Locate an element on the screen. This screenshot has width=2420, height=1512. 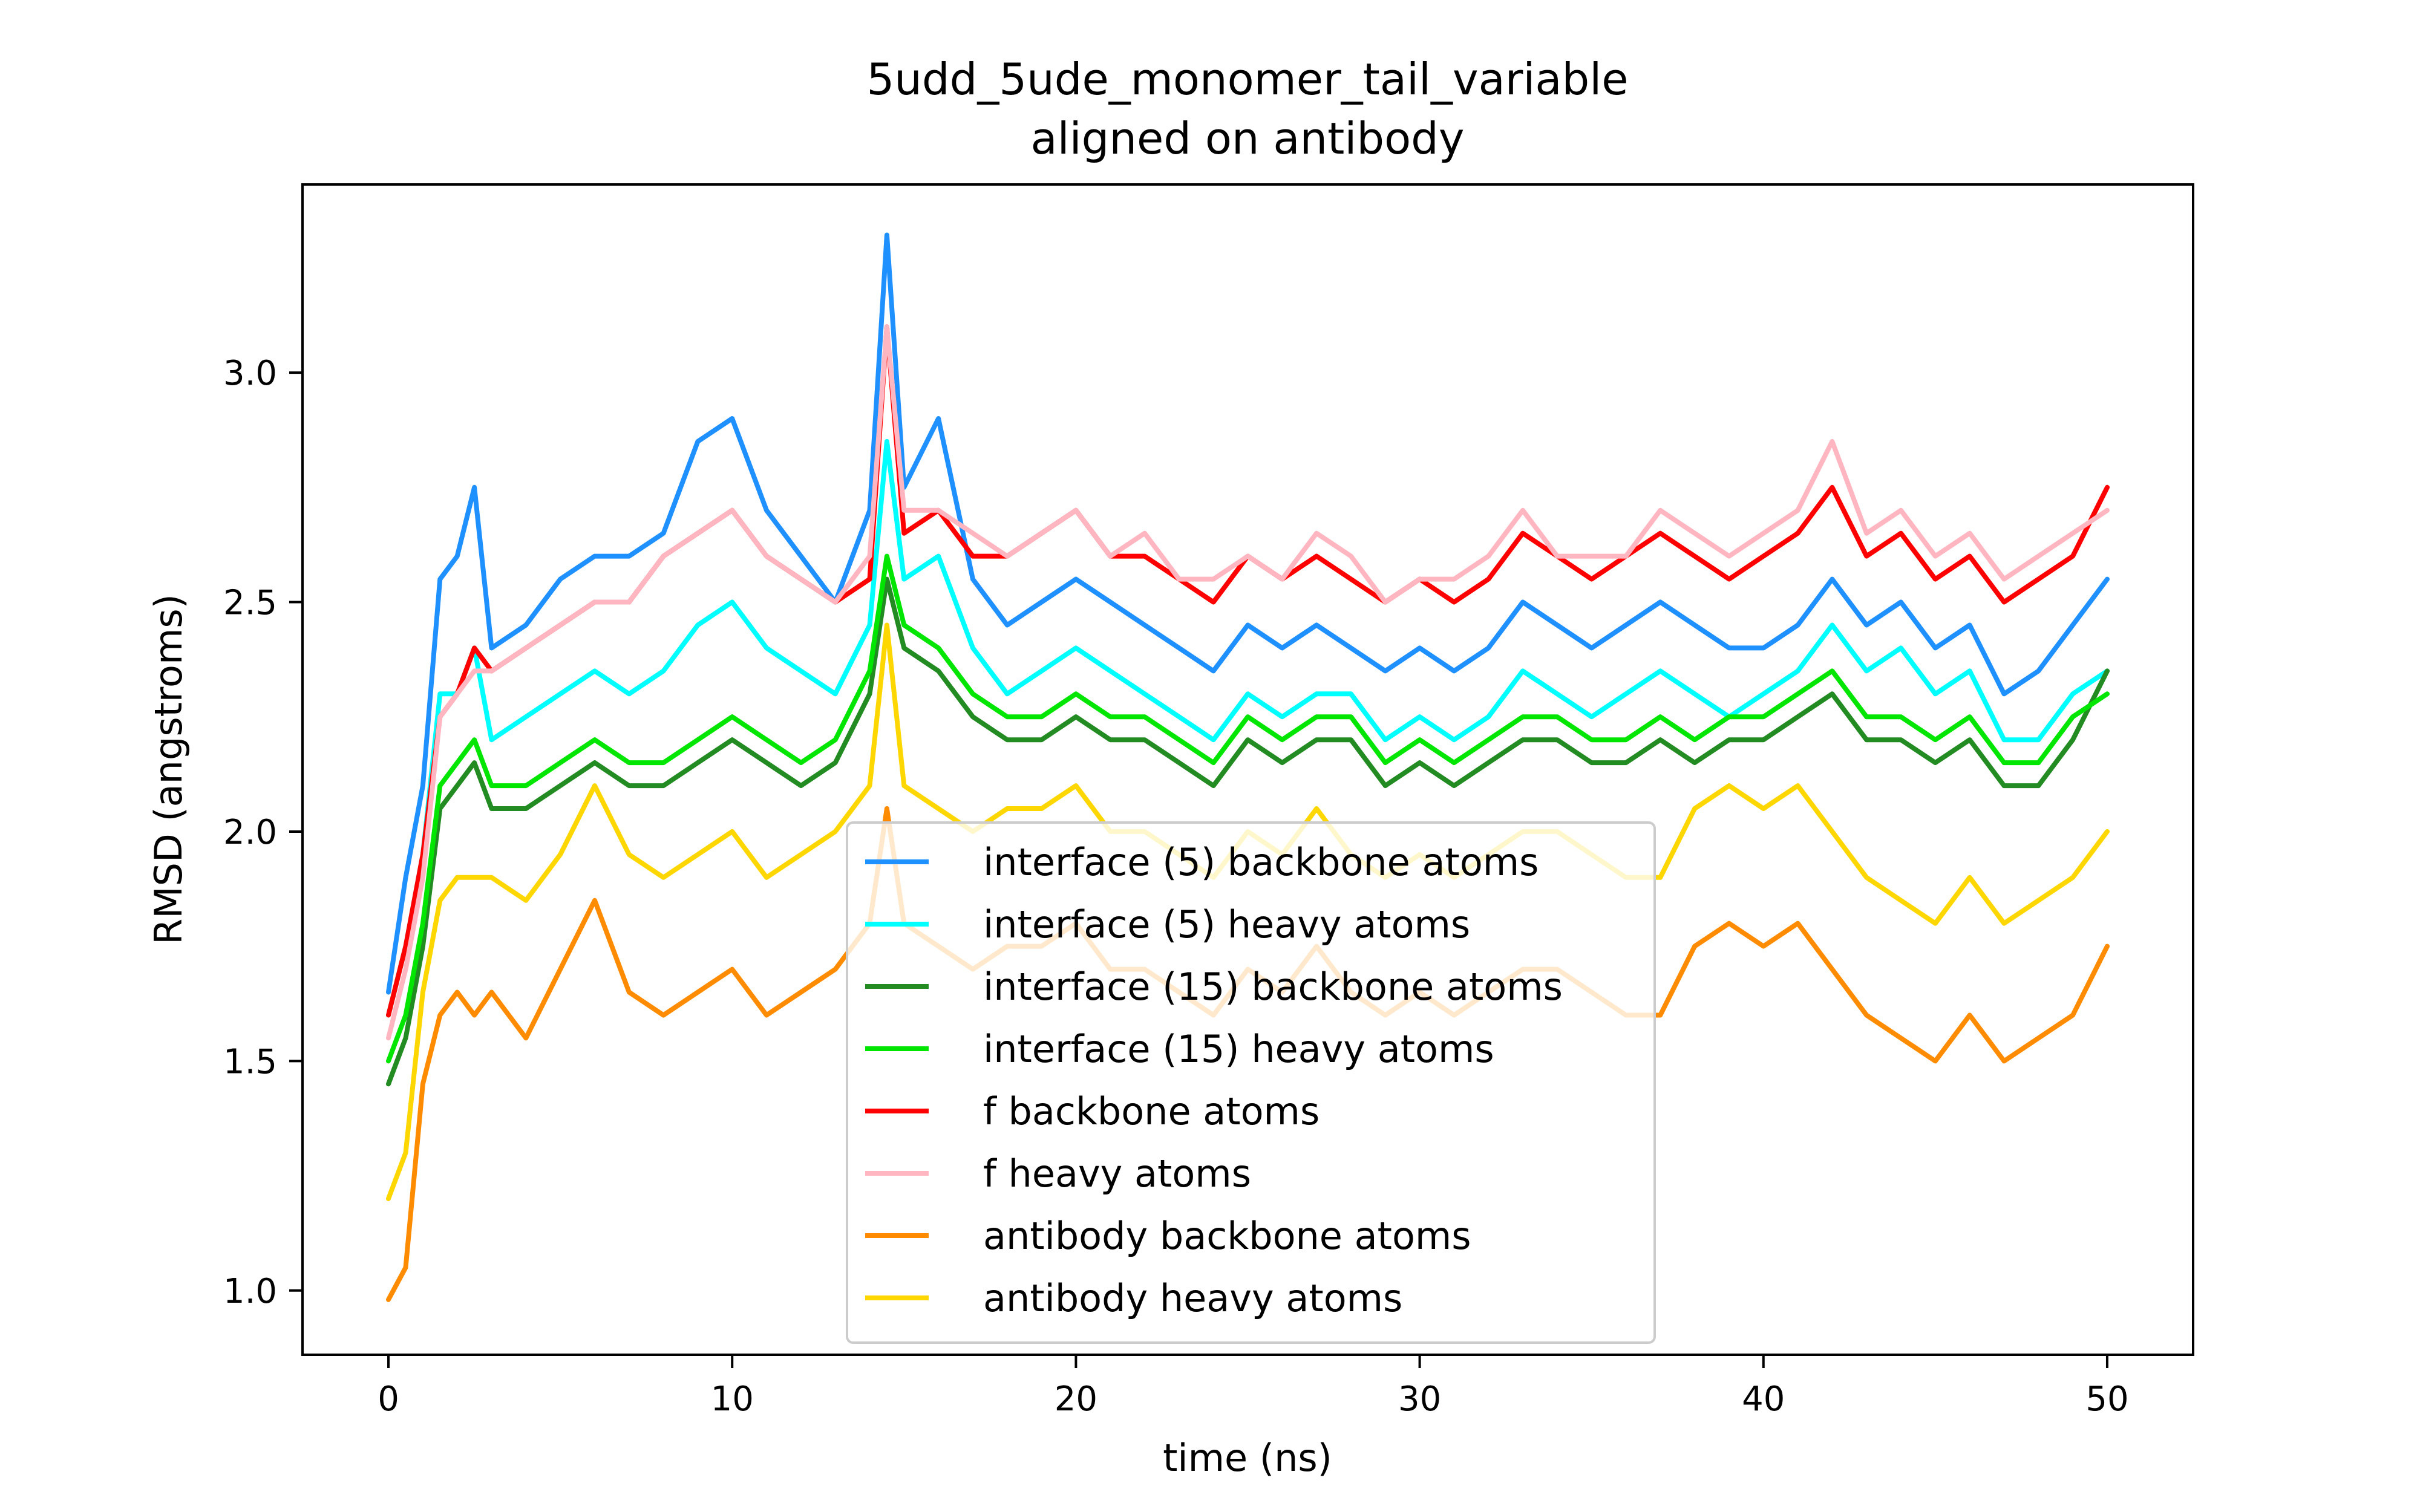
y-tick-label: 3.0 is located at coordinates (250, 374).